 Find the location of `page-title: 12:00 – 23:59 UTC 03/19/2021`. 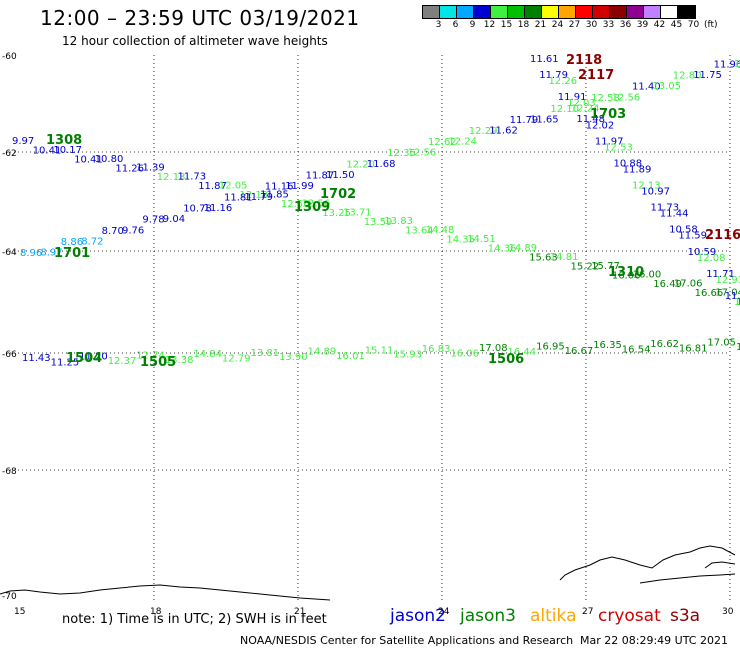

page-title: 12:00 – 23:59 UTC 03/19/2021 is located at coordinates (200, 18).